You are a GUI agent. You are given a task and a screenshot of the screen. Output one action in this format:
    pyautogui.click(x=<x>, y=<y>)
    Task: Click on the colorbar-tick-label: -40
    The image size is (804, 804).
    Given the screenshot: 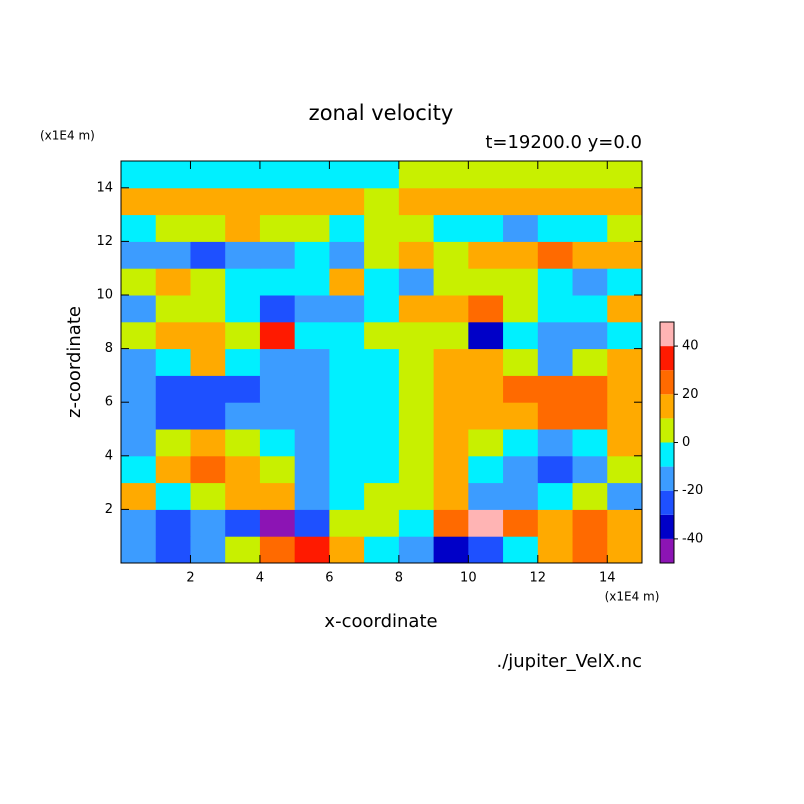 What is the action you would take?
    pyautogui.click(x=692, y=538)
    